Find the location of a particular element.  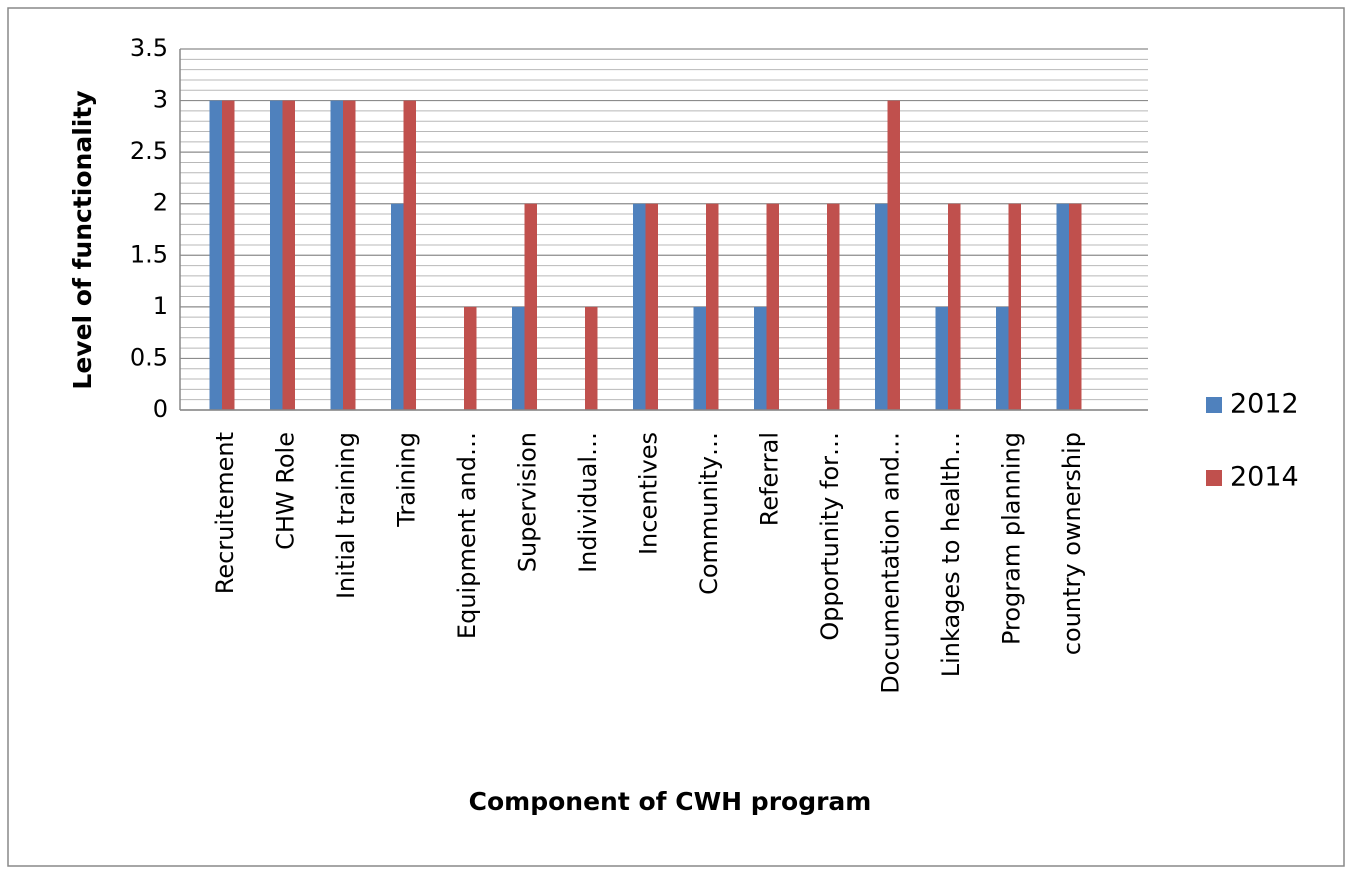

x-tick-label: Program planning is located at coordinates (1012, 538).